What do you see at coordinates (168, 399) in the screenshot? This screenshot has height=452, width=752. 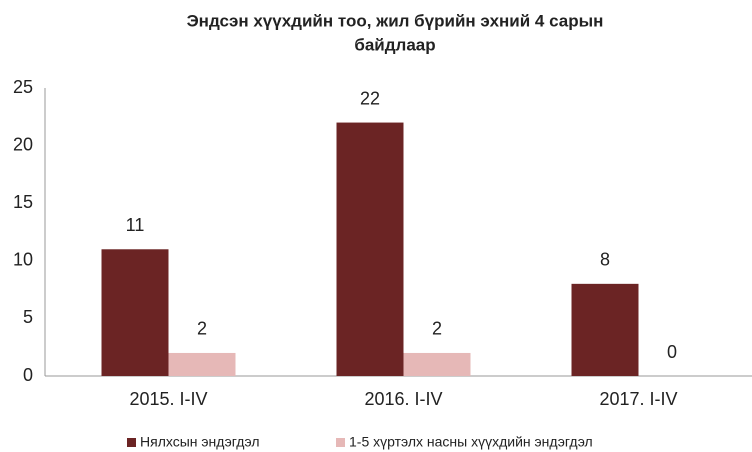 I see `x-tick-label: 2015. I-IV` at bounding box center [168, 399].